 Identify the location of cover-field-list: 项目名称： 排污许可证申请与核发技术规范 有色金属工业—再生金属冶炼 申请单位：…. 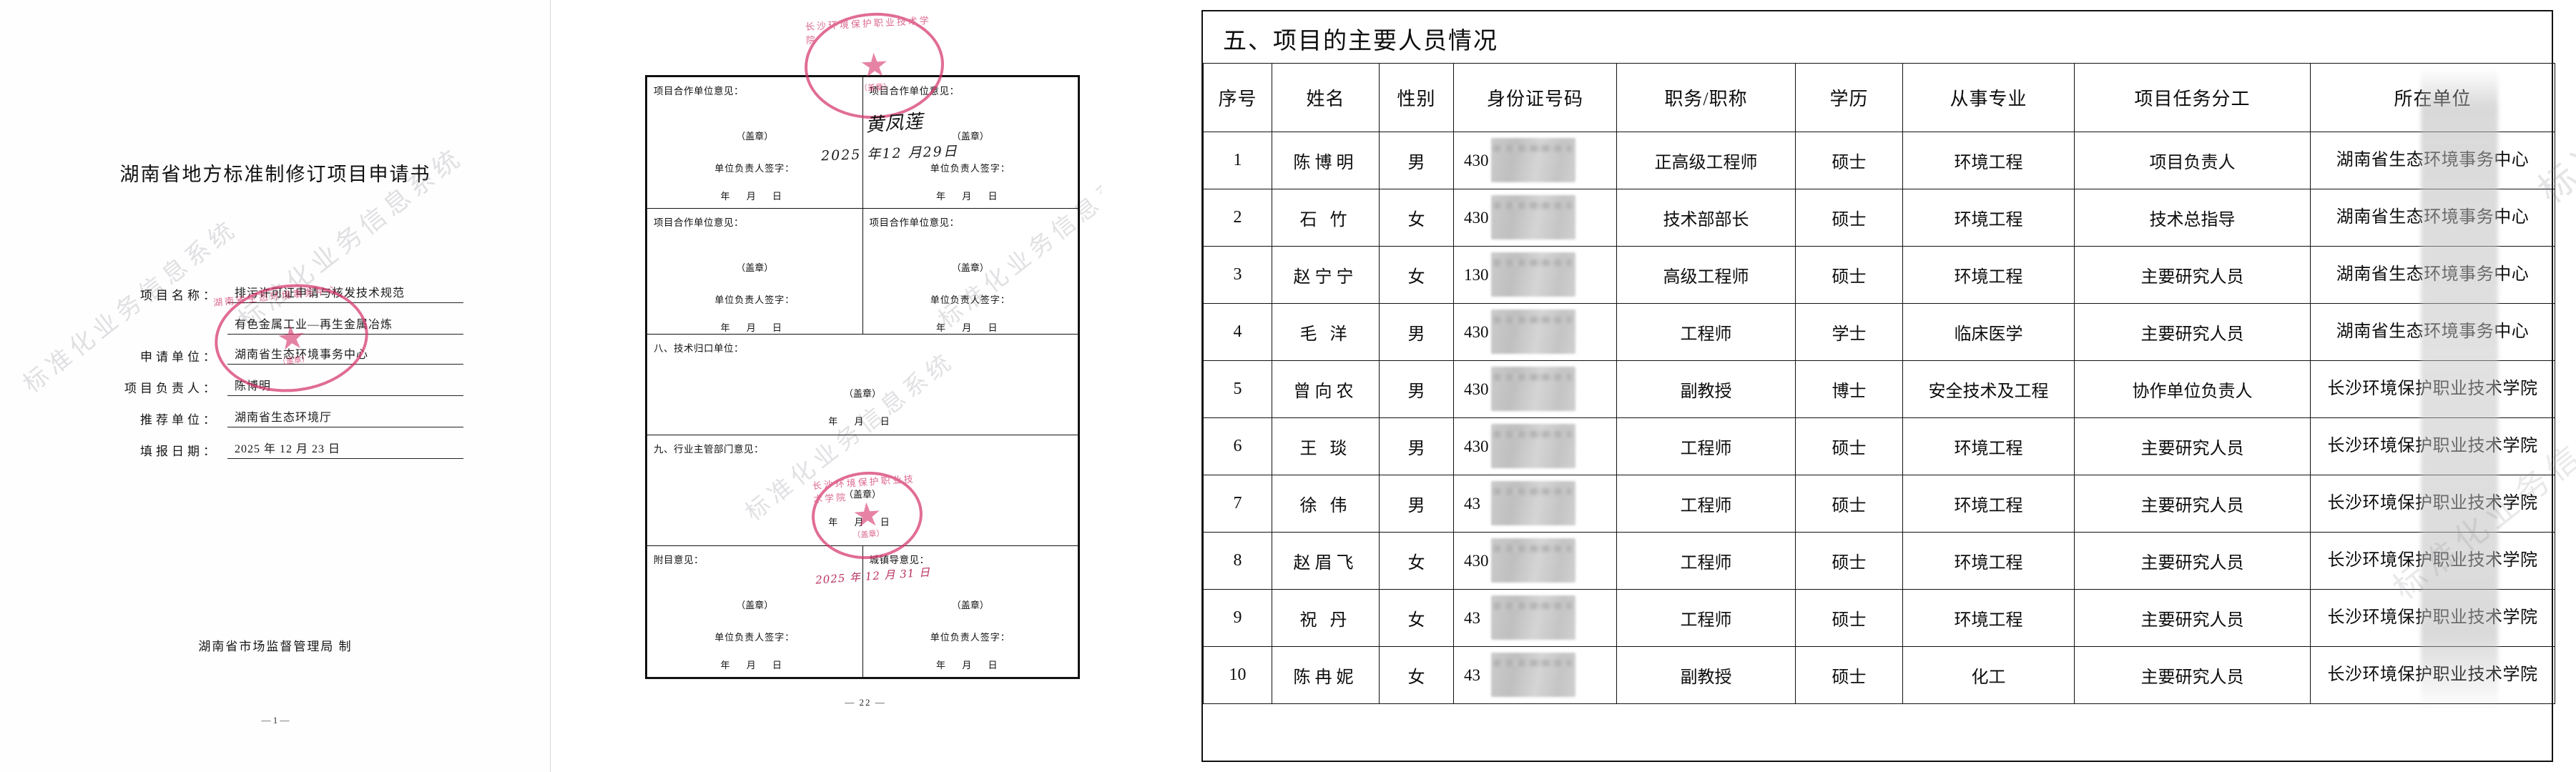
(291, 372).